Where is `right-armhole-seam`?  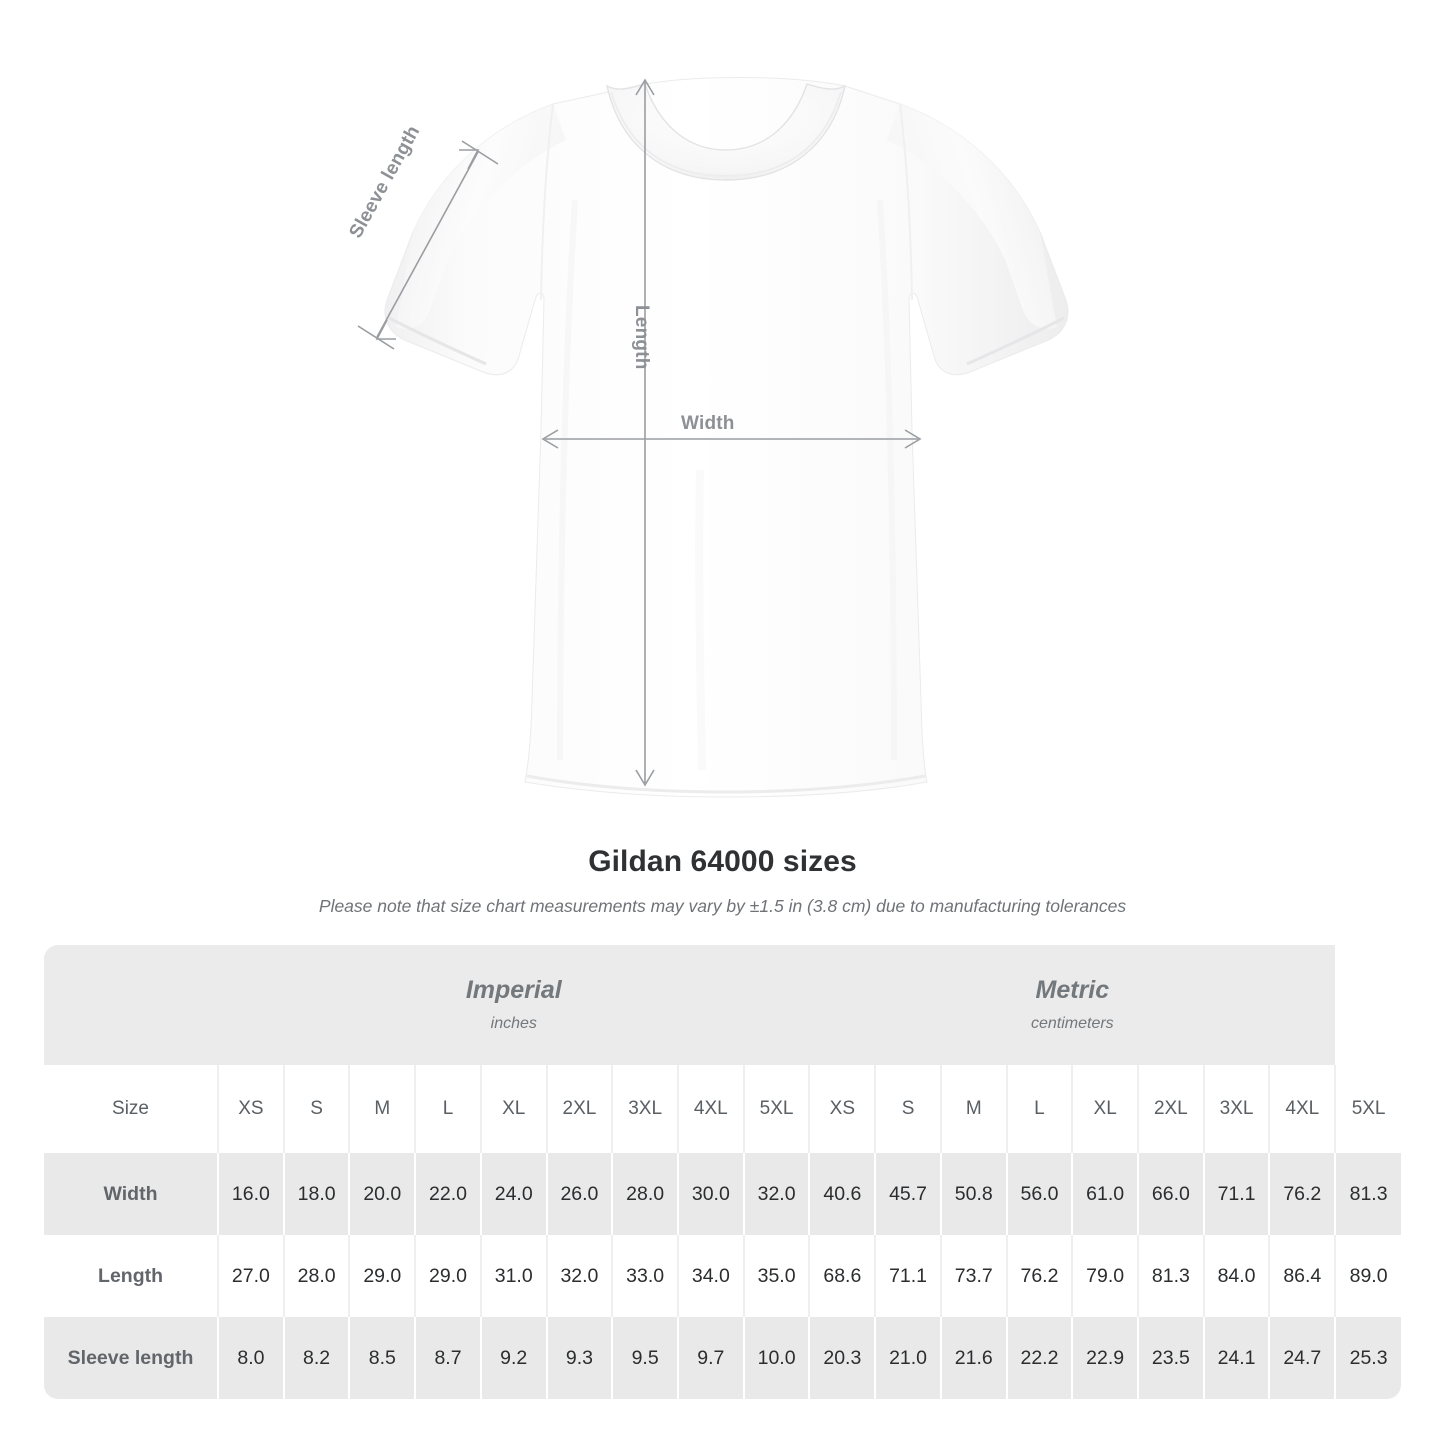
right-armhole-seam is located at coordinates (906, 202).